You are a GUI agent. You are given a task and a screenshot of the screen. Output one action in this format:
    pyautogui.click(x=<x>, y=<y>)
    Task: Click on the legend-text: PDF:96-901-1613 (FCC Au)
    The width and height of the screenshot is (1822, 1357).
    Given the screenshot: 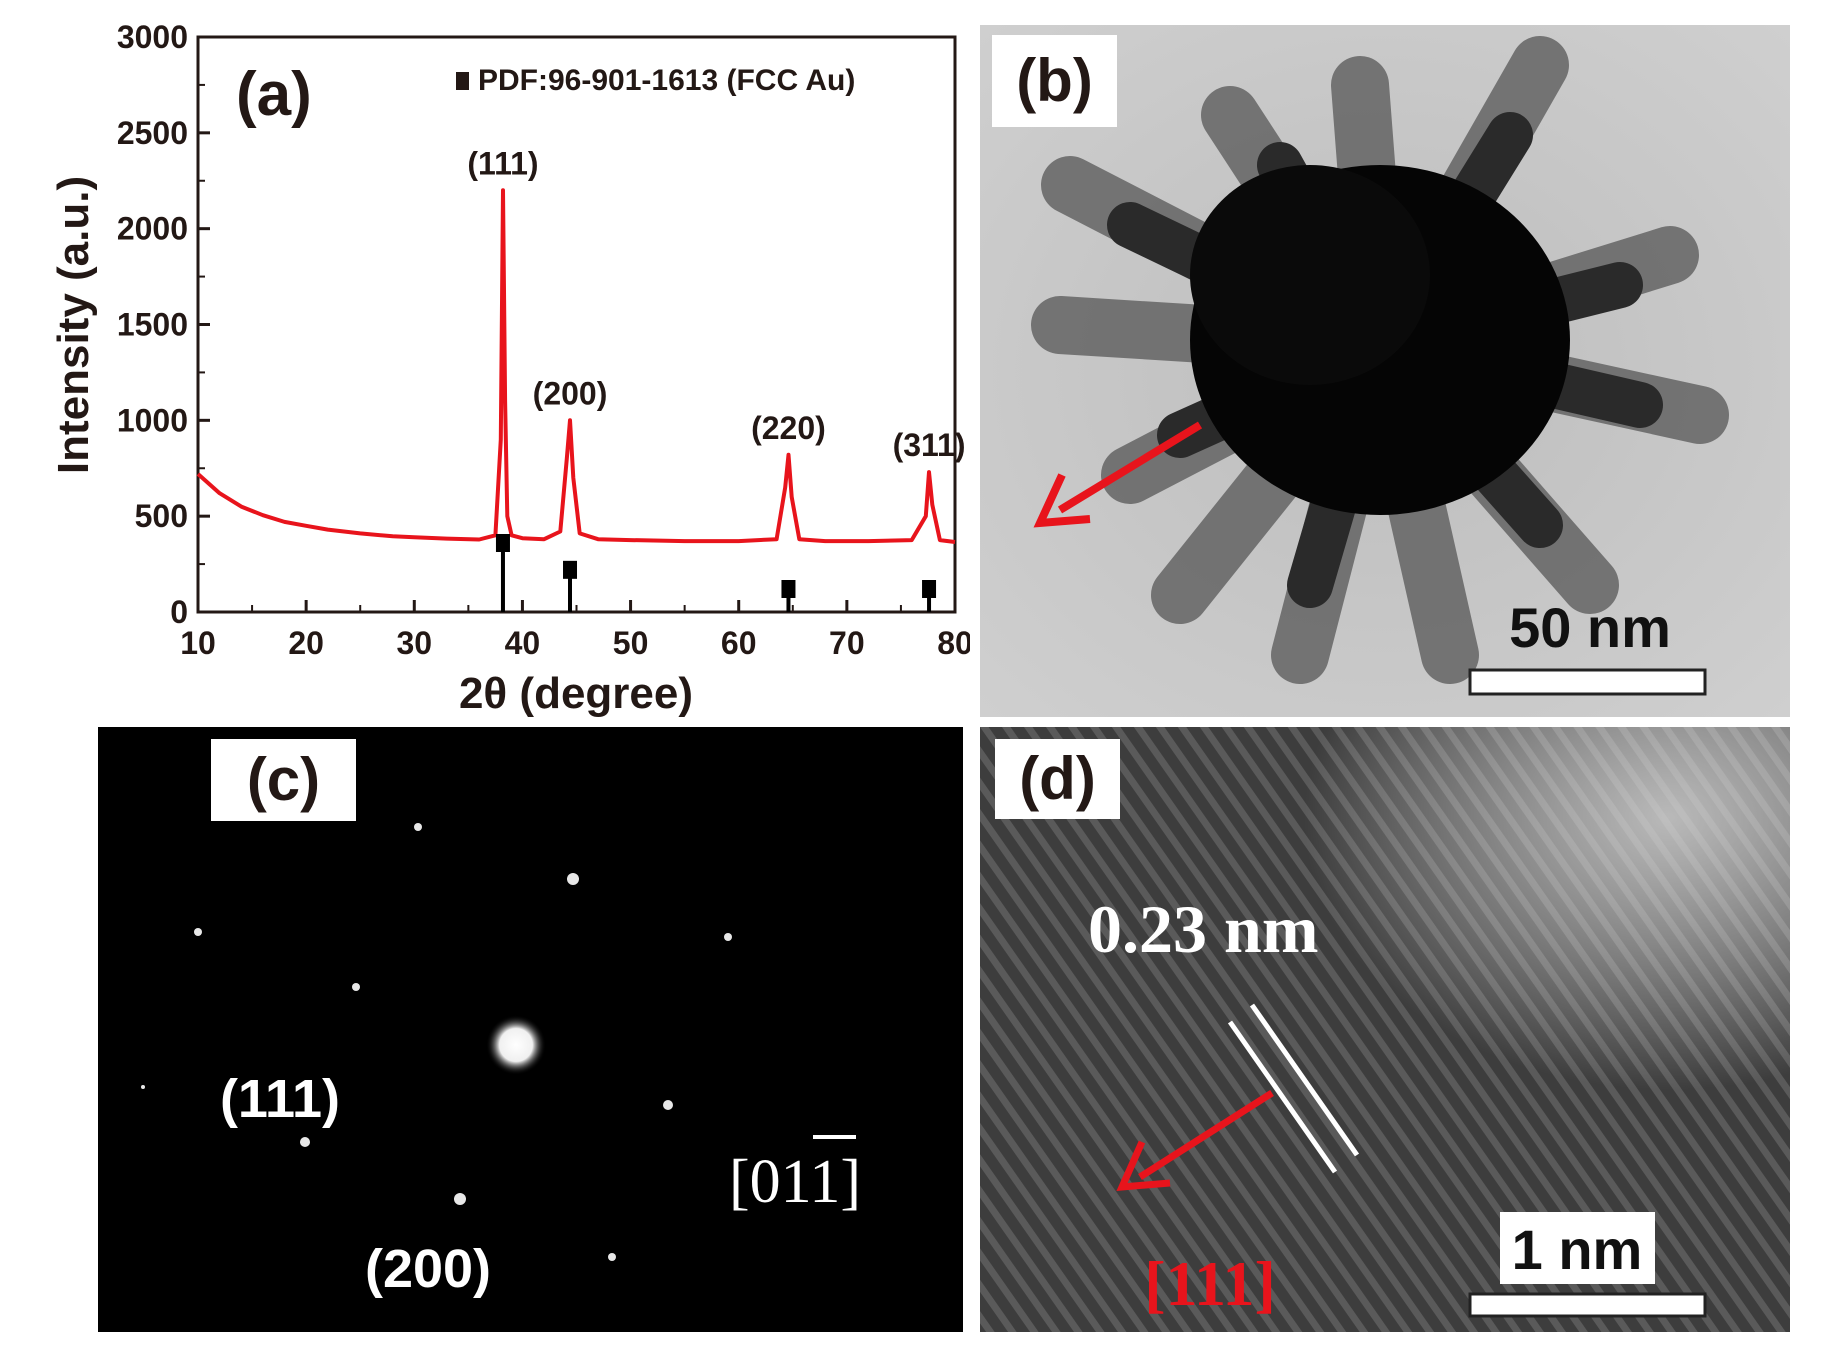 What is the action you would take?
    pyautogui.click(x=666, y=80)
    